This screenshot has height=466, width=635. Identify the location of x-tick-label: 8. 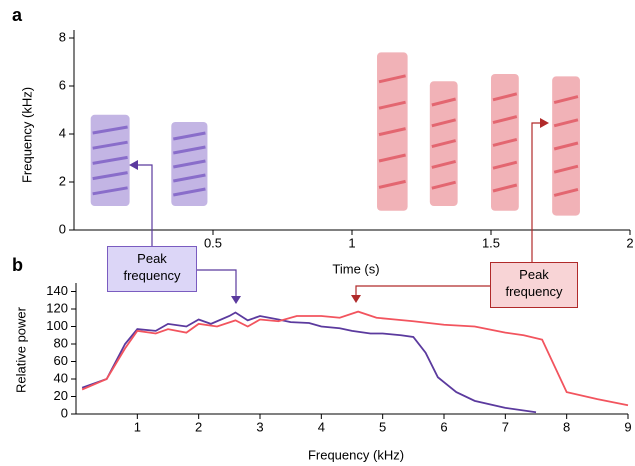
(566, 426).